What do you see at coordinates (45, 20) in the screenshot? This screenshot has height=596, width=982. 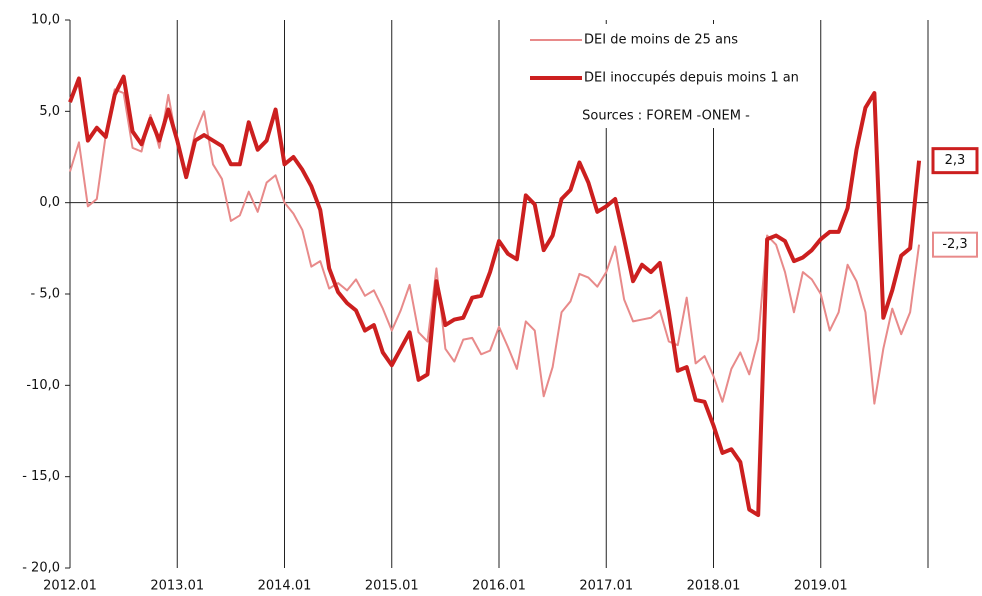 I see `y-tick-label: 10,0` at bounding box center [45, 20].